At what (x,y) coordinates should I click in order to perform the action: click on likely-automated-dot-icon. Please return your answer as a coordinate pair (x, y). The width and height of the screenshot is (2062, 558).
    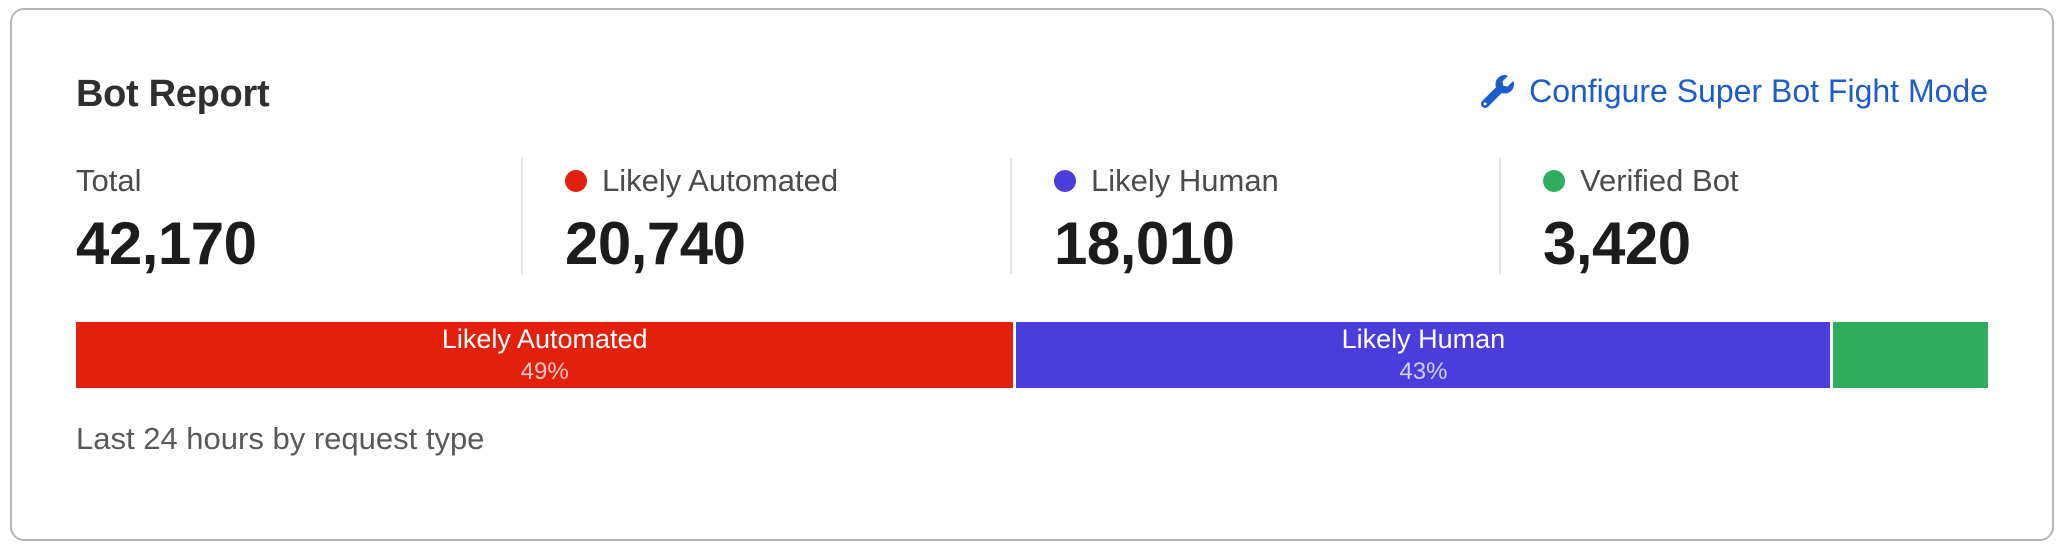
    Looking at the image, I should click on (576, 180).